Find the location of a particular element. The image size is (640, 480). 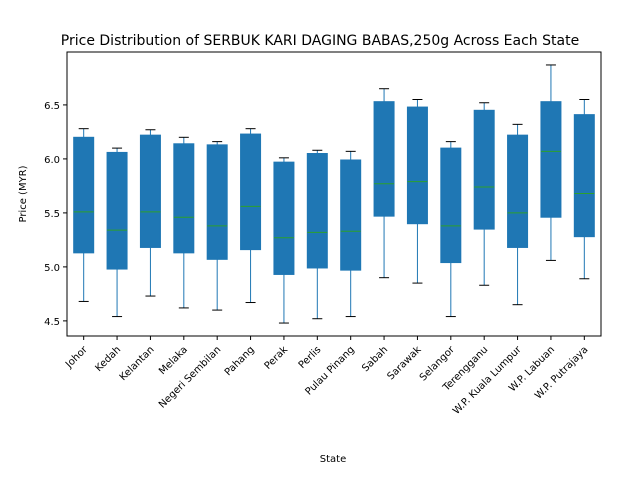

x-tick-label: Kedah is located at coordinates (108, 359).